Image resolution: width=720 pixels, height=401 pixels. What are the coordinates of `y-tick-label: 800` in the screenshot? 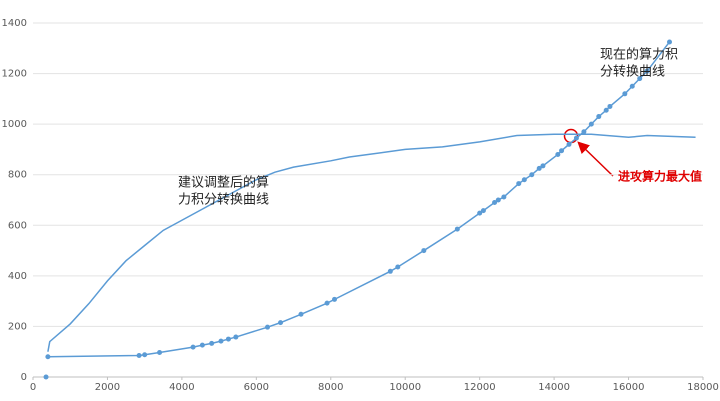 It's located at (17, 175).